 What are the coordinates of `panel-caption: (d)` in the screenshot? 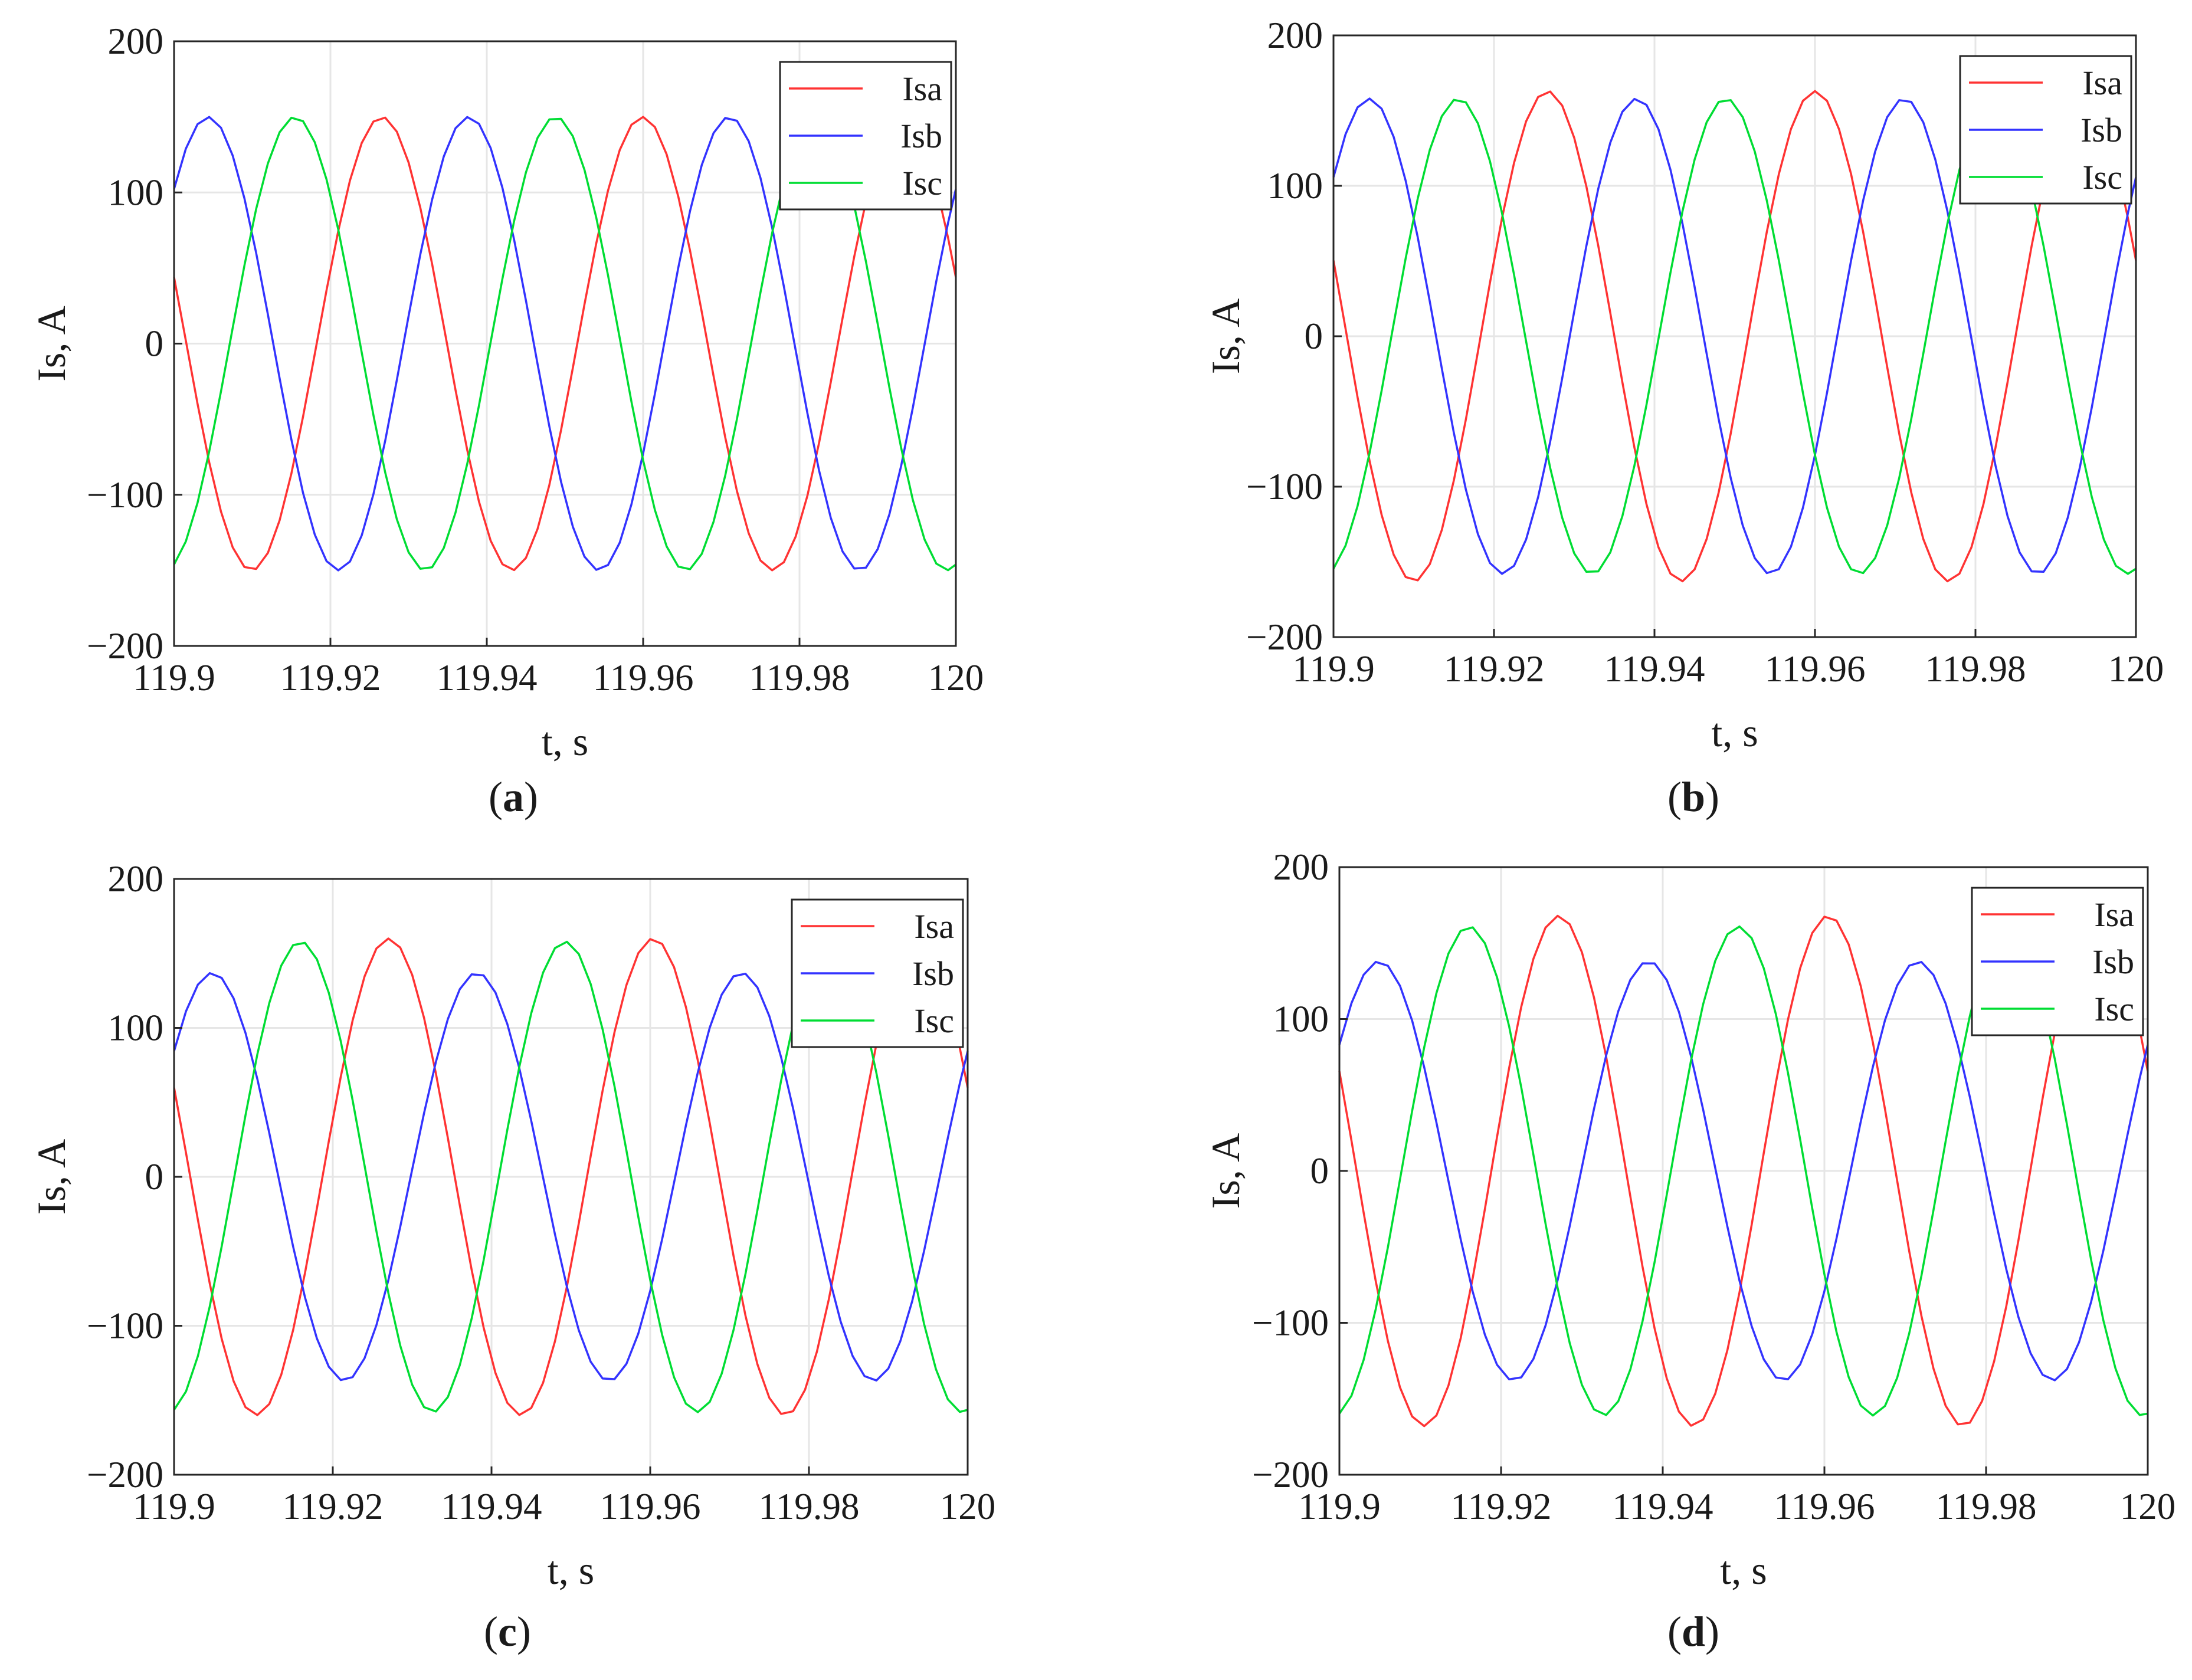 It's located at (1693, 1631).